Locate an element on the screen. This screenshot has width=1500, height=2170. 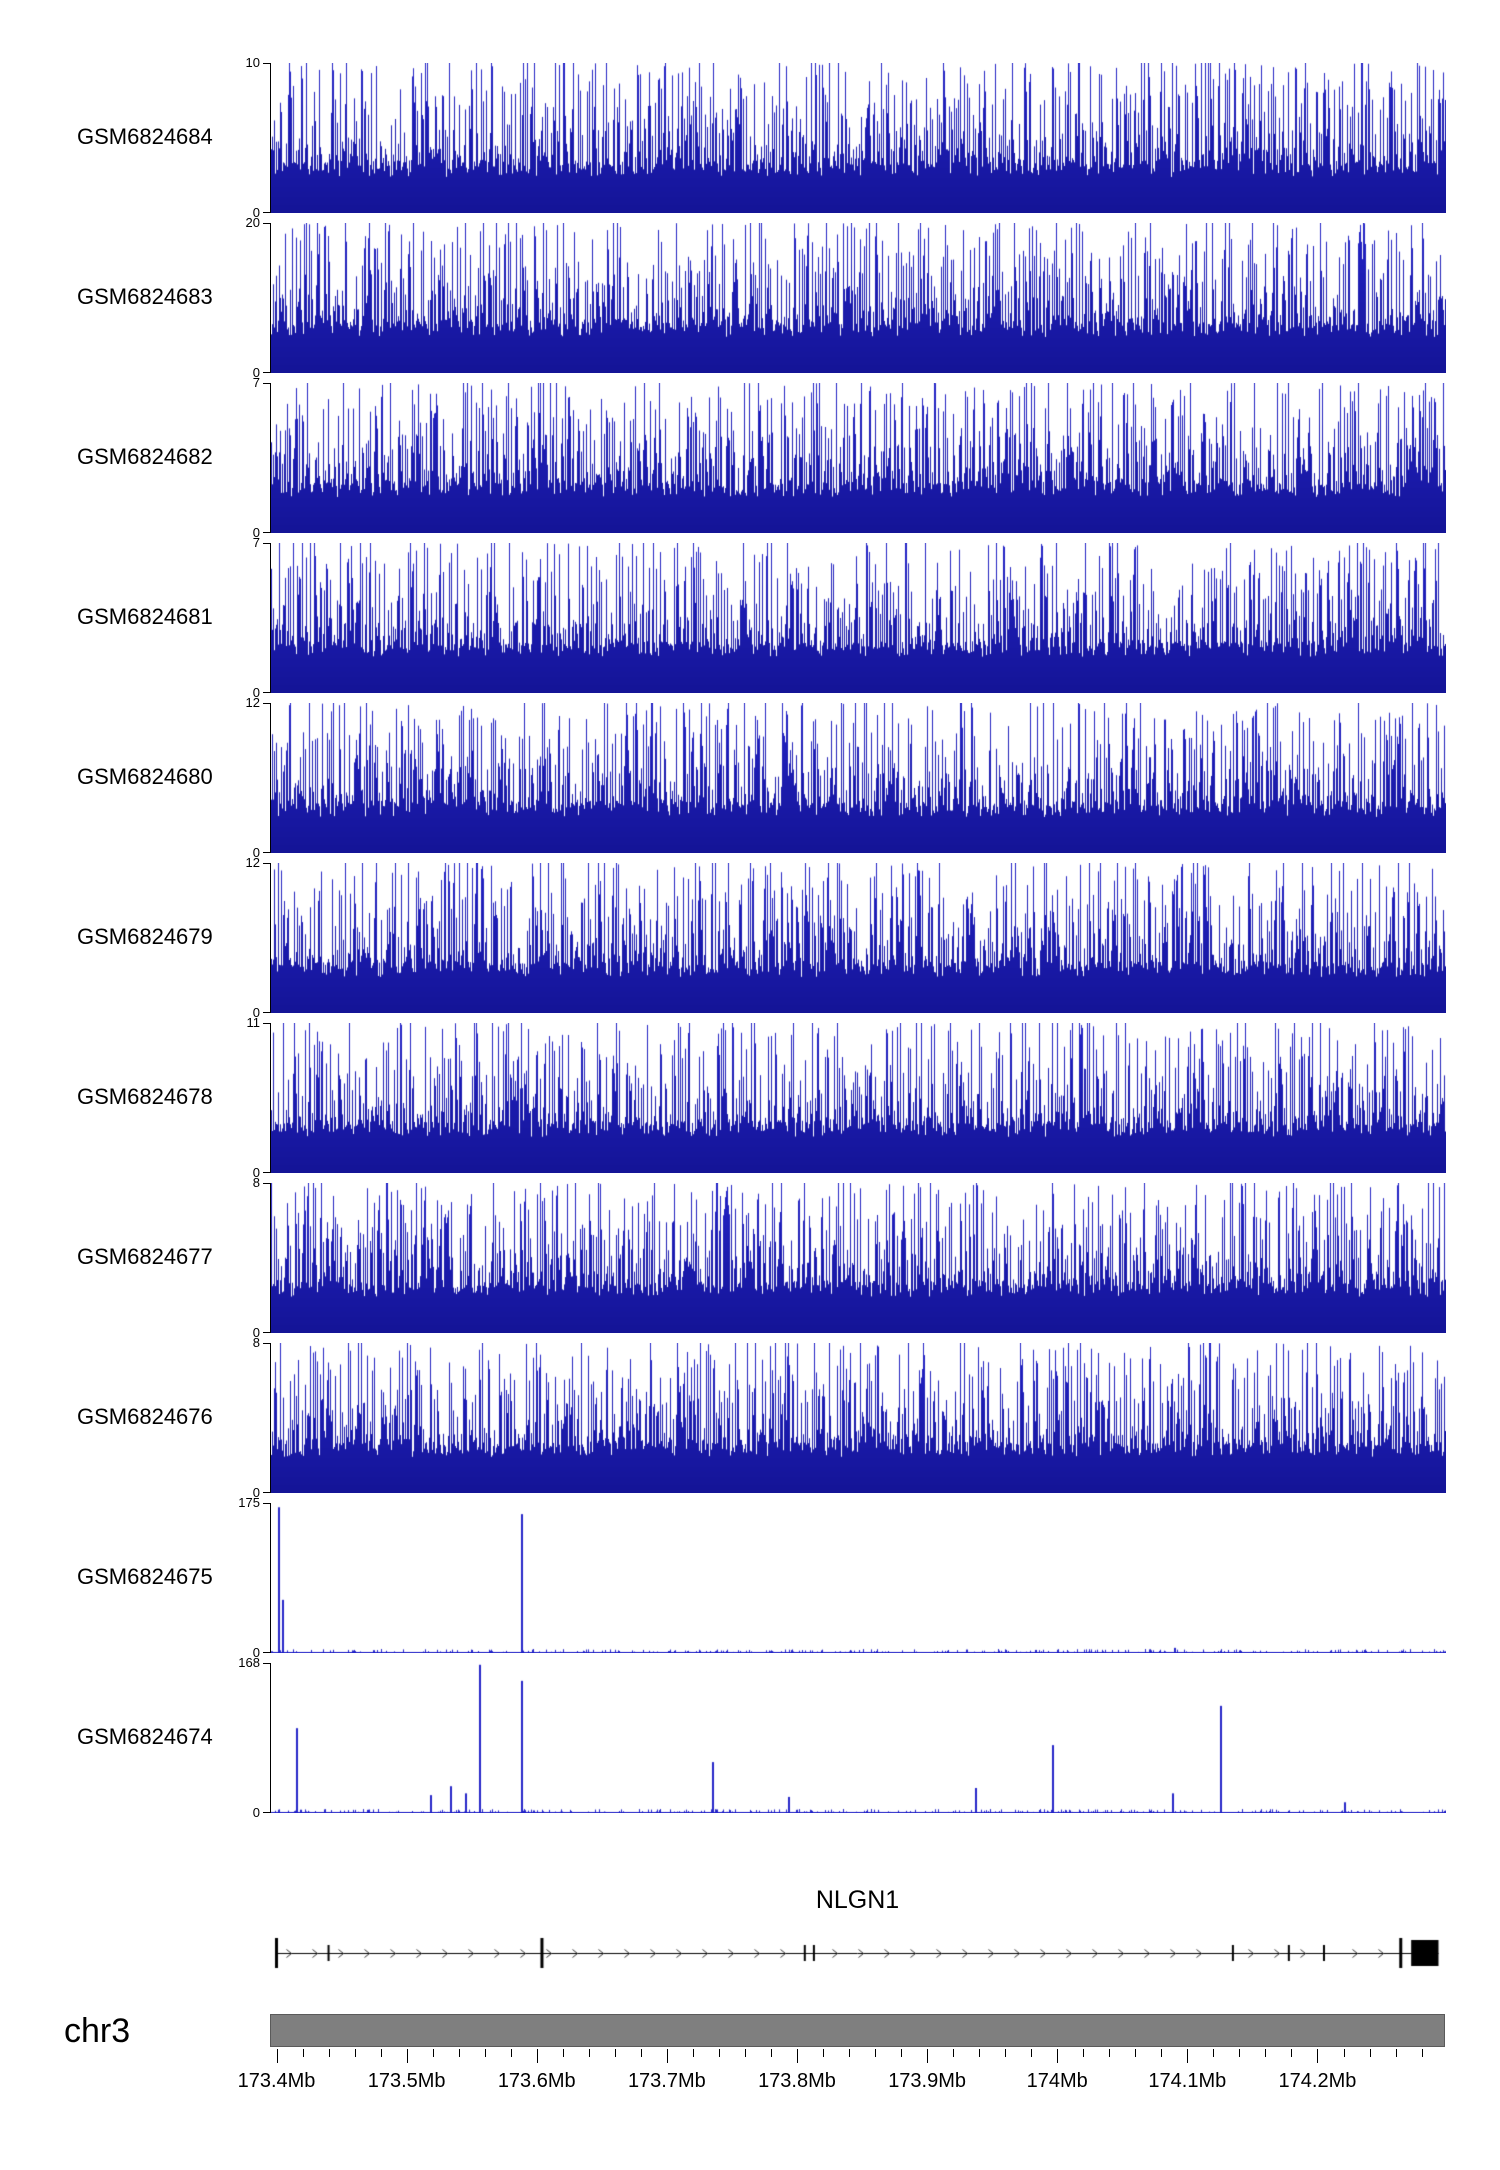
track-label: GSM6824674 is located at coordinates (145, 1736).